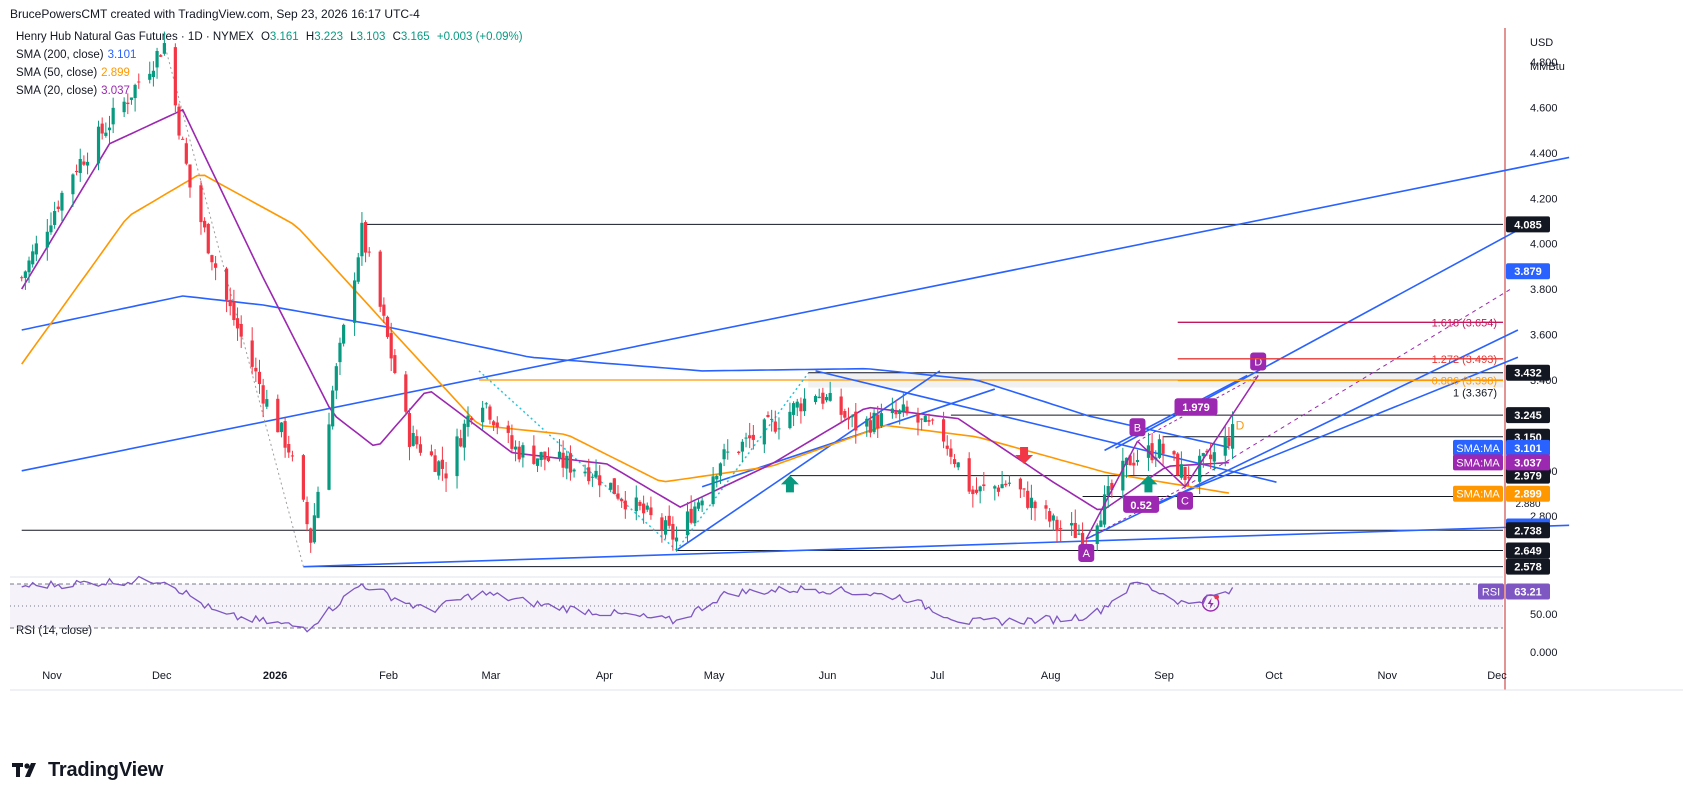 Image resolution: width=1683 pixels, height=799 pixels. I want to click on ohlc-close: C3.165, so click(411, 37).